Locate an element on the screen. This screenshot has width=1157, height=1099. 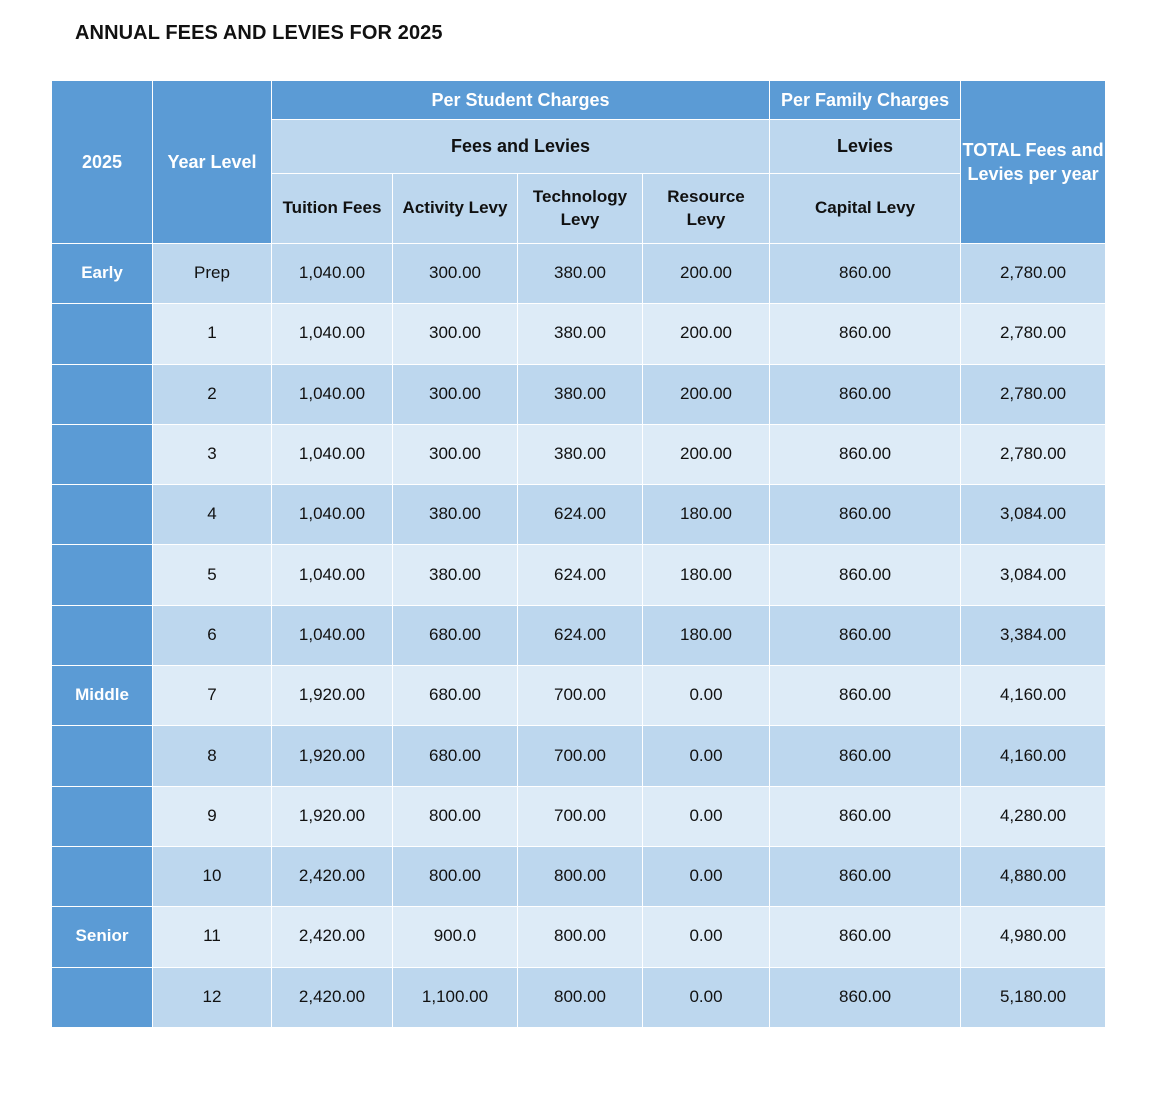
document-title: ANNUAL FEES AND LEVIES FOR 2025 is located at coordinates (259, 33).